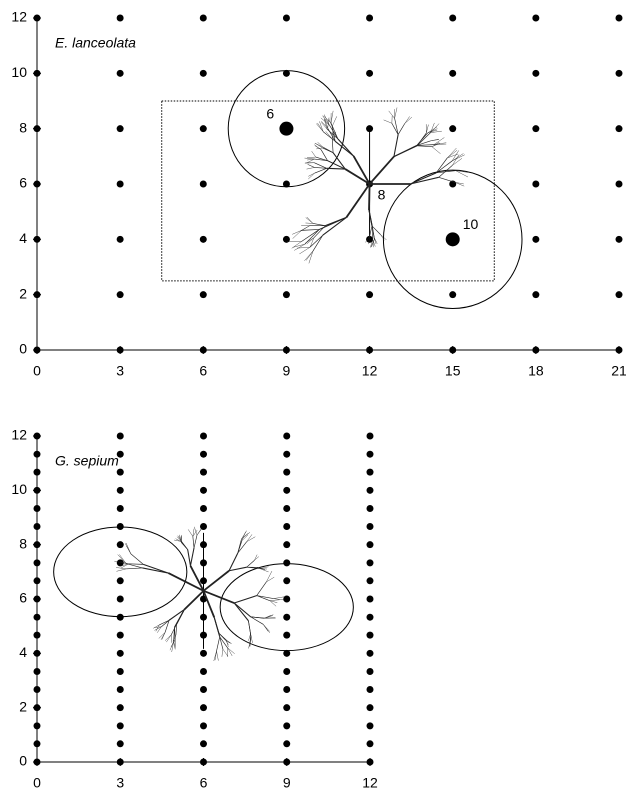 The width and height of the screenshot is (626, 792). What do you see at coordinates (370, 783) in the screenshot?
I see `x-tick-label: 12` at bounding box center [370, 783].